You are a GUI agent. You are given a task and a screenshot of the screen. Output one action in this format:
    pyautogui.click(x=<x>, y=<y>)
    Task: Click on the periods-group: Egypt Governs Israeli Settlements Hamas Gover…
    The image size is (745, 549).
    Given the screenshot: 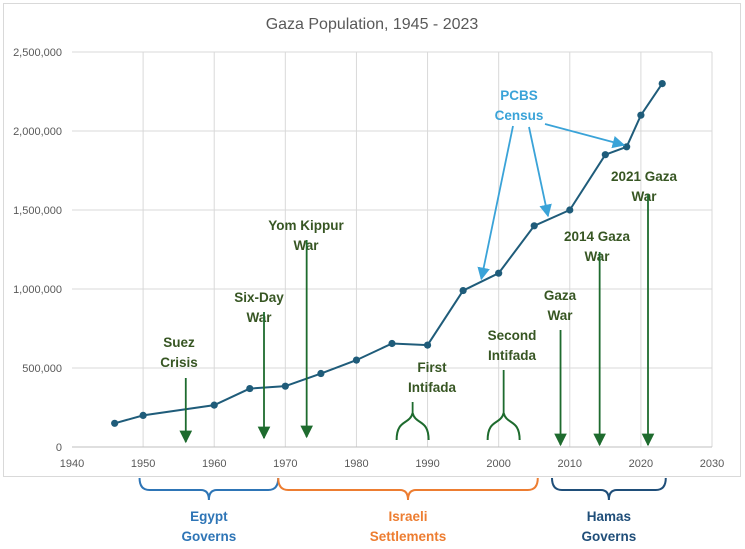 What is the action you would take?
    pyautogui.click(x=402, y=510)
    